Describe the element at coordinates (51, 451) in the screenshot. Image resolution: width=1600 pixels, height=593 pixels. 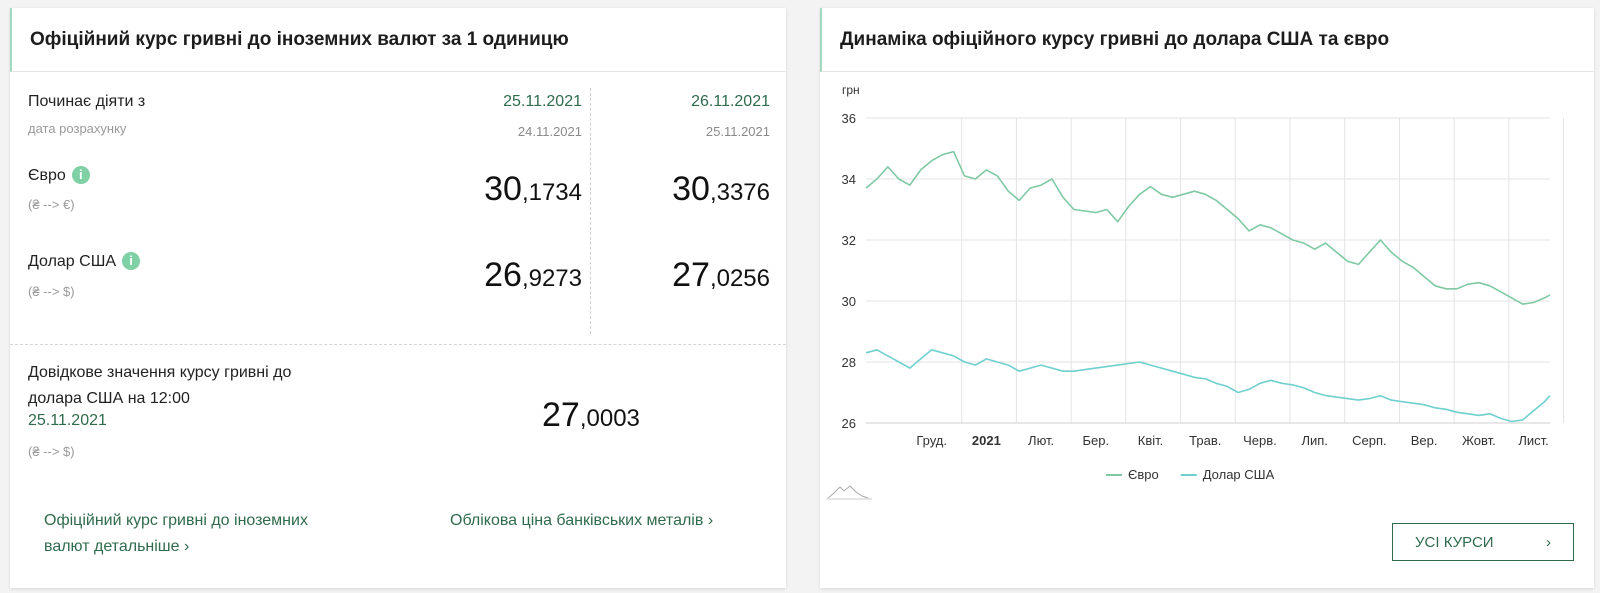
I see `reference-direction: (₴ --> $)` at that location.